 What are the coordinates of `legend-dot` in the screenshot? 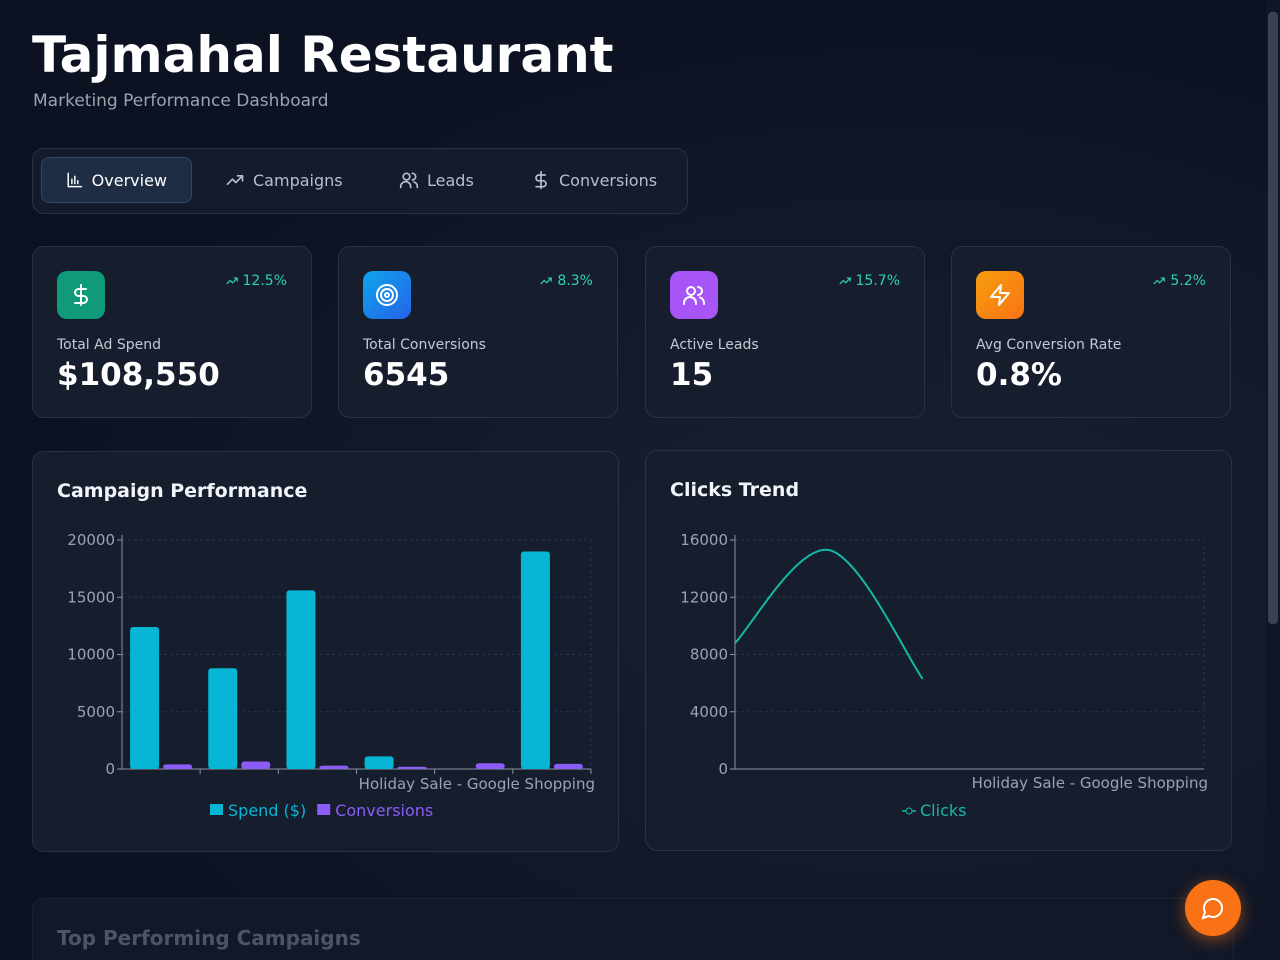 It's located at (909, 811).